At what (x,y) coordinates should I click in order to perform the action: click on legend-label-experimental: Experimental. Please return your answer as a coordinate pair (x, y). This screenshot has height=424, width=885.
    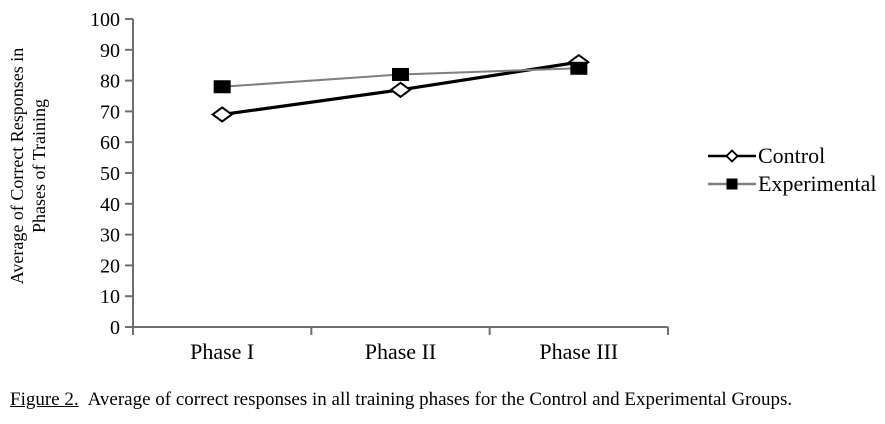
    Looking at the image, I should click on (817, 183).